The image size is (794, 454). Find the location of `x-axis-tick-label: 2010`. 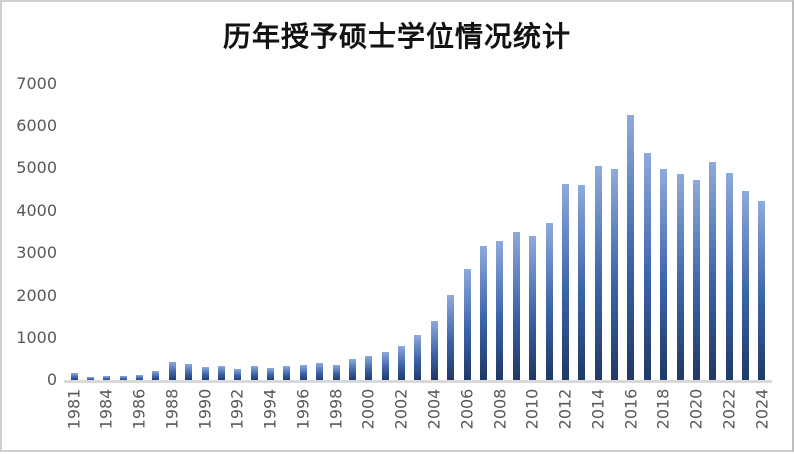

x-axis-tick-label: 2010 is located at coordinates (532, 409).